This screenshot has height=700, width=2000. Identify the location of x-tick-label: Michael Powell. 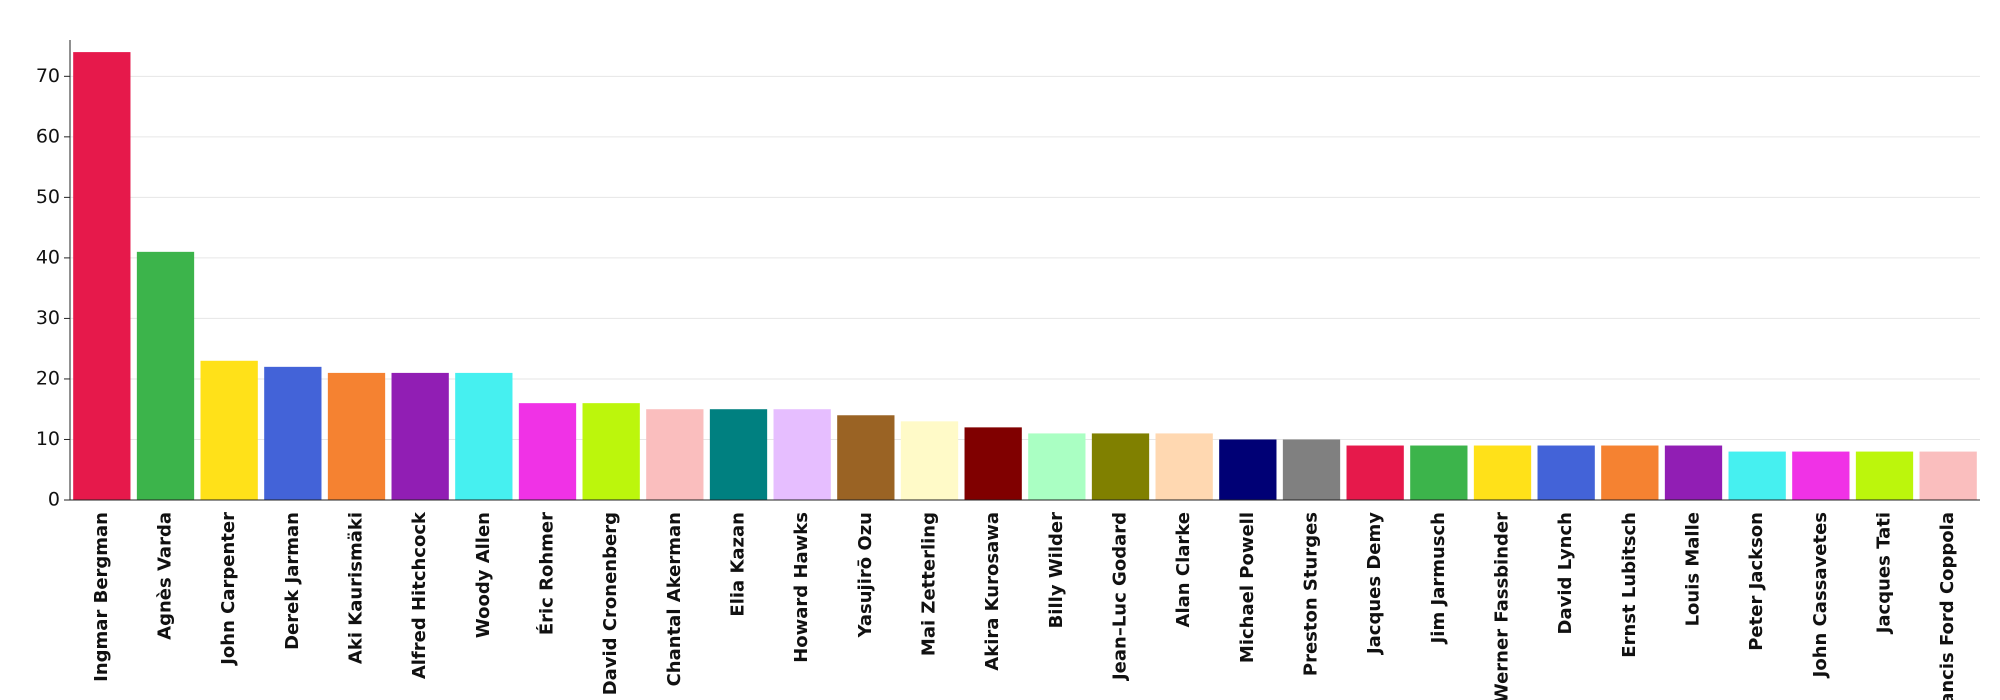
(1247, 587).